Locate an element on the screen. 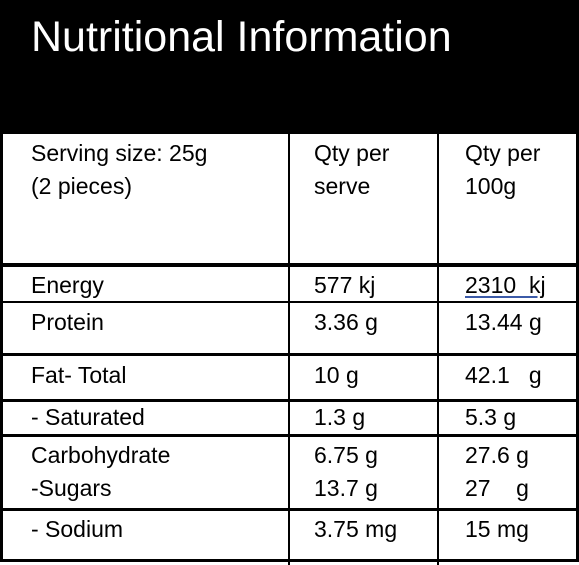  row-divider-carbohydrate is located at coordinates (291, 509).